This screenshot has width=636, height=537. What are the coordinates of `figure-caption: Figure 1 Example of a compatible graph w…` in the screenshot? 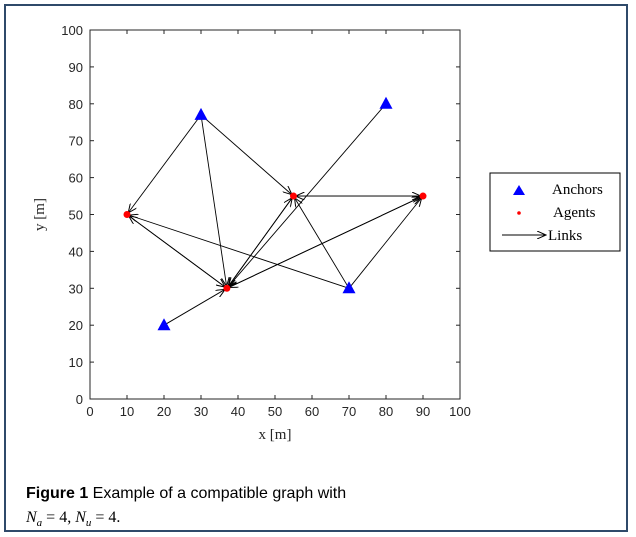 It's located at (276, 508).